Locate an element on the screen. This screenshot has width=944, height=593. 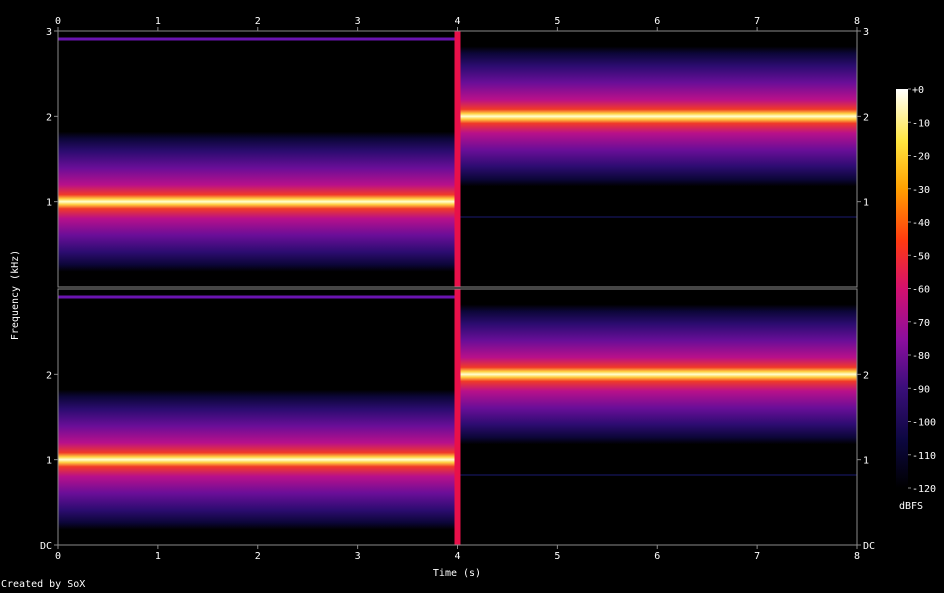
colorbar-tick-label: -100 is located at coordinates (924, 423).